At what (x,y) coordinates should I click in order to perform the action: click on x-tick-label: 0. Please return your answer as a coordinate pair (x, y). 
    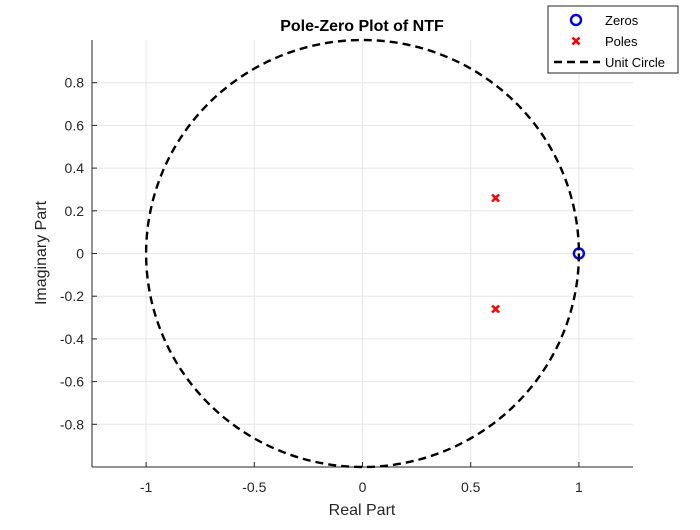
    Looking at the image, I should click on (363, 487).